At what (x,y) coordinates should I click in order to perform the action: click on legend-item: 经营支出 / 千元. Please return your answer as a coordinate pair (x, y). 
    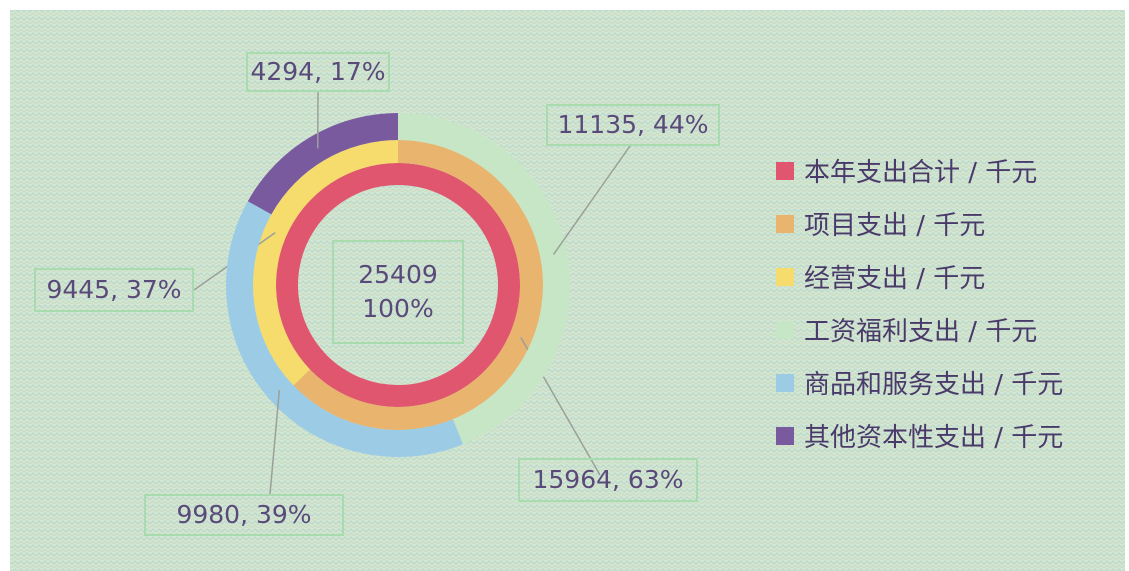
    Looking at the image, I should click on (880, 276).